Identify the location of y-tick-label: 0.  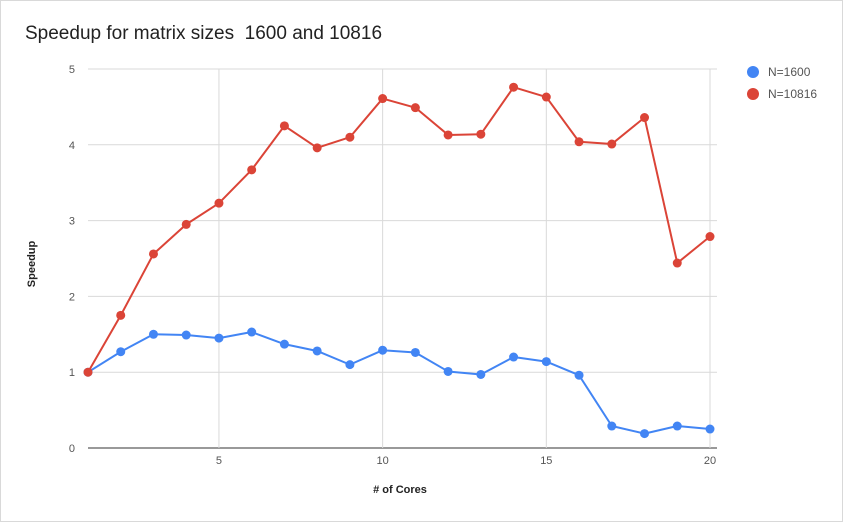
(72, 449).